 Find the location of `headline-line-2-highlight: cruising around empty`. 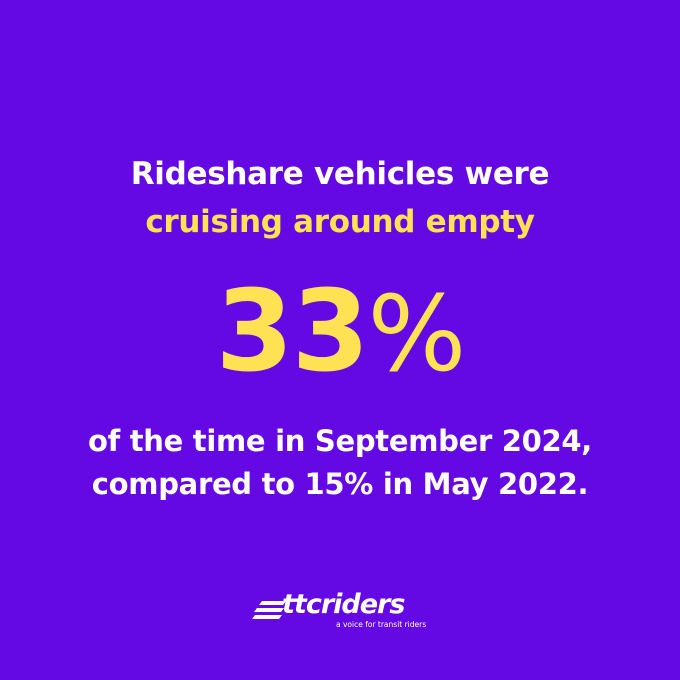

headline-line-2-highlight: cruising around empty is located at coordinates (340, 222).